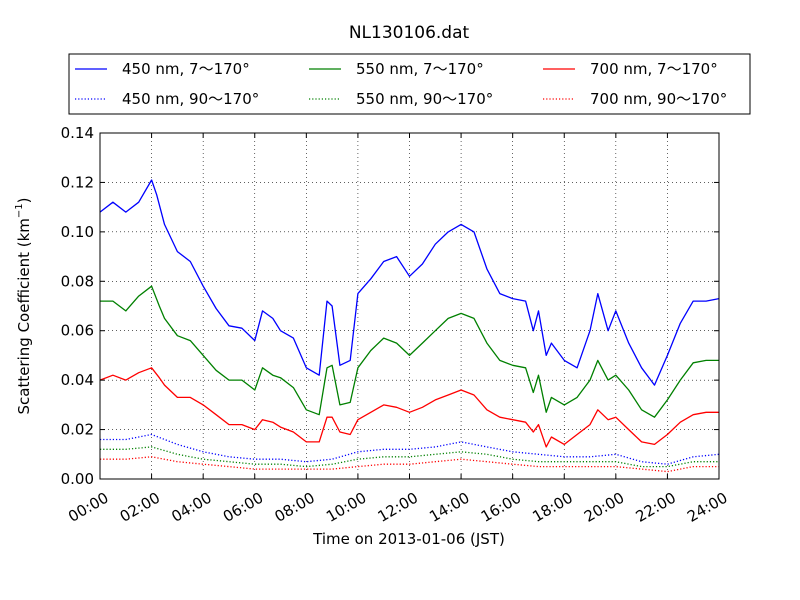 This screenshot has height=600, width=800. Describe the element at coordinates (346, 507) in the screenshot. I see `x-tick-label: 10:00` at that location.